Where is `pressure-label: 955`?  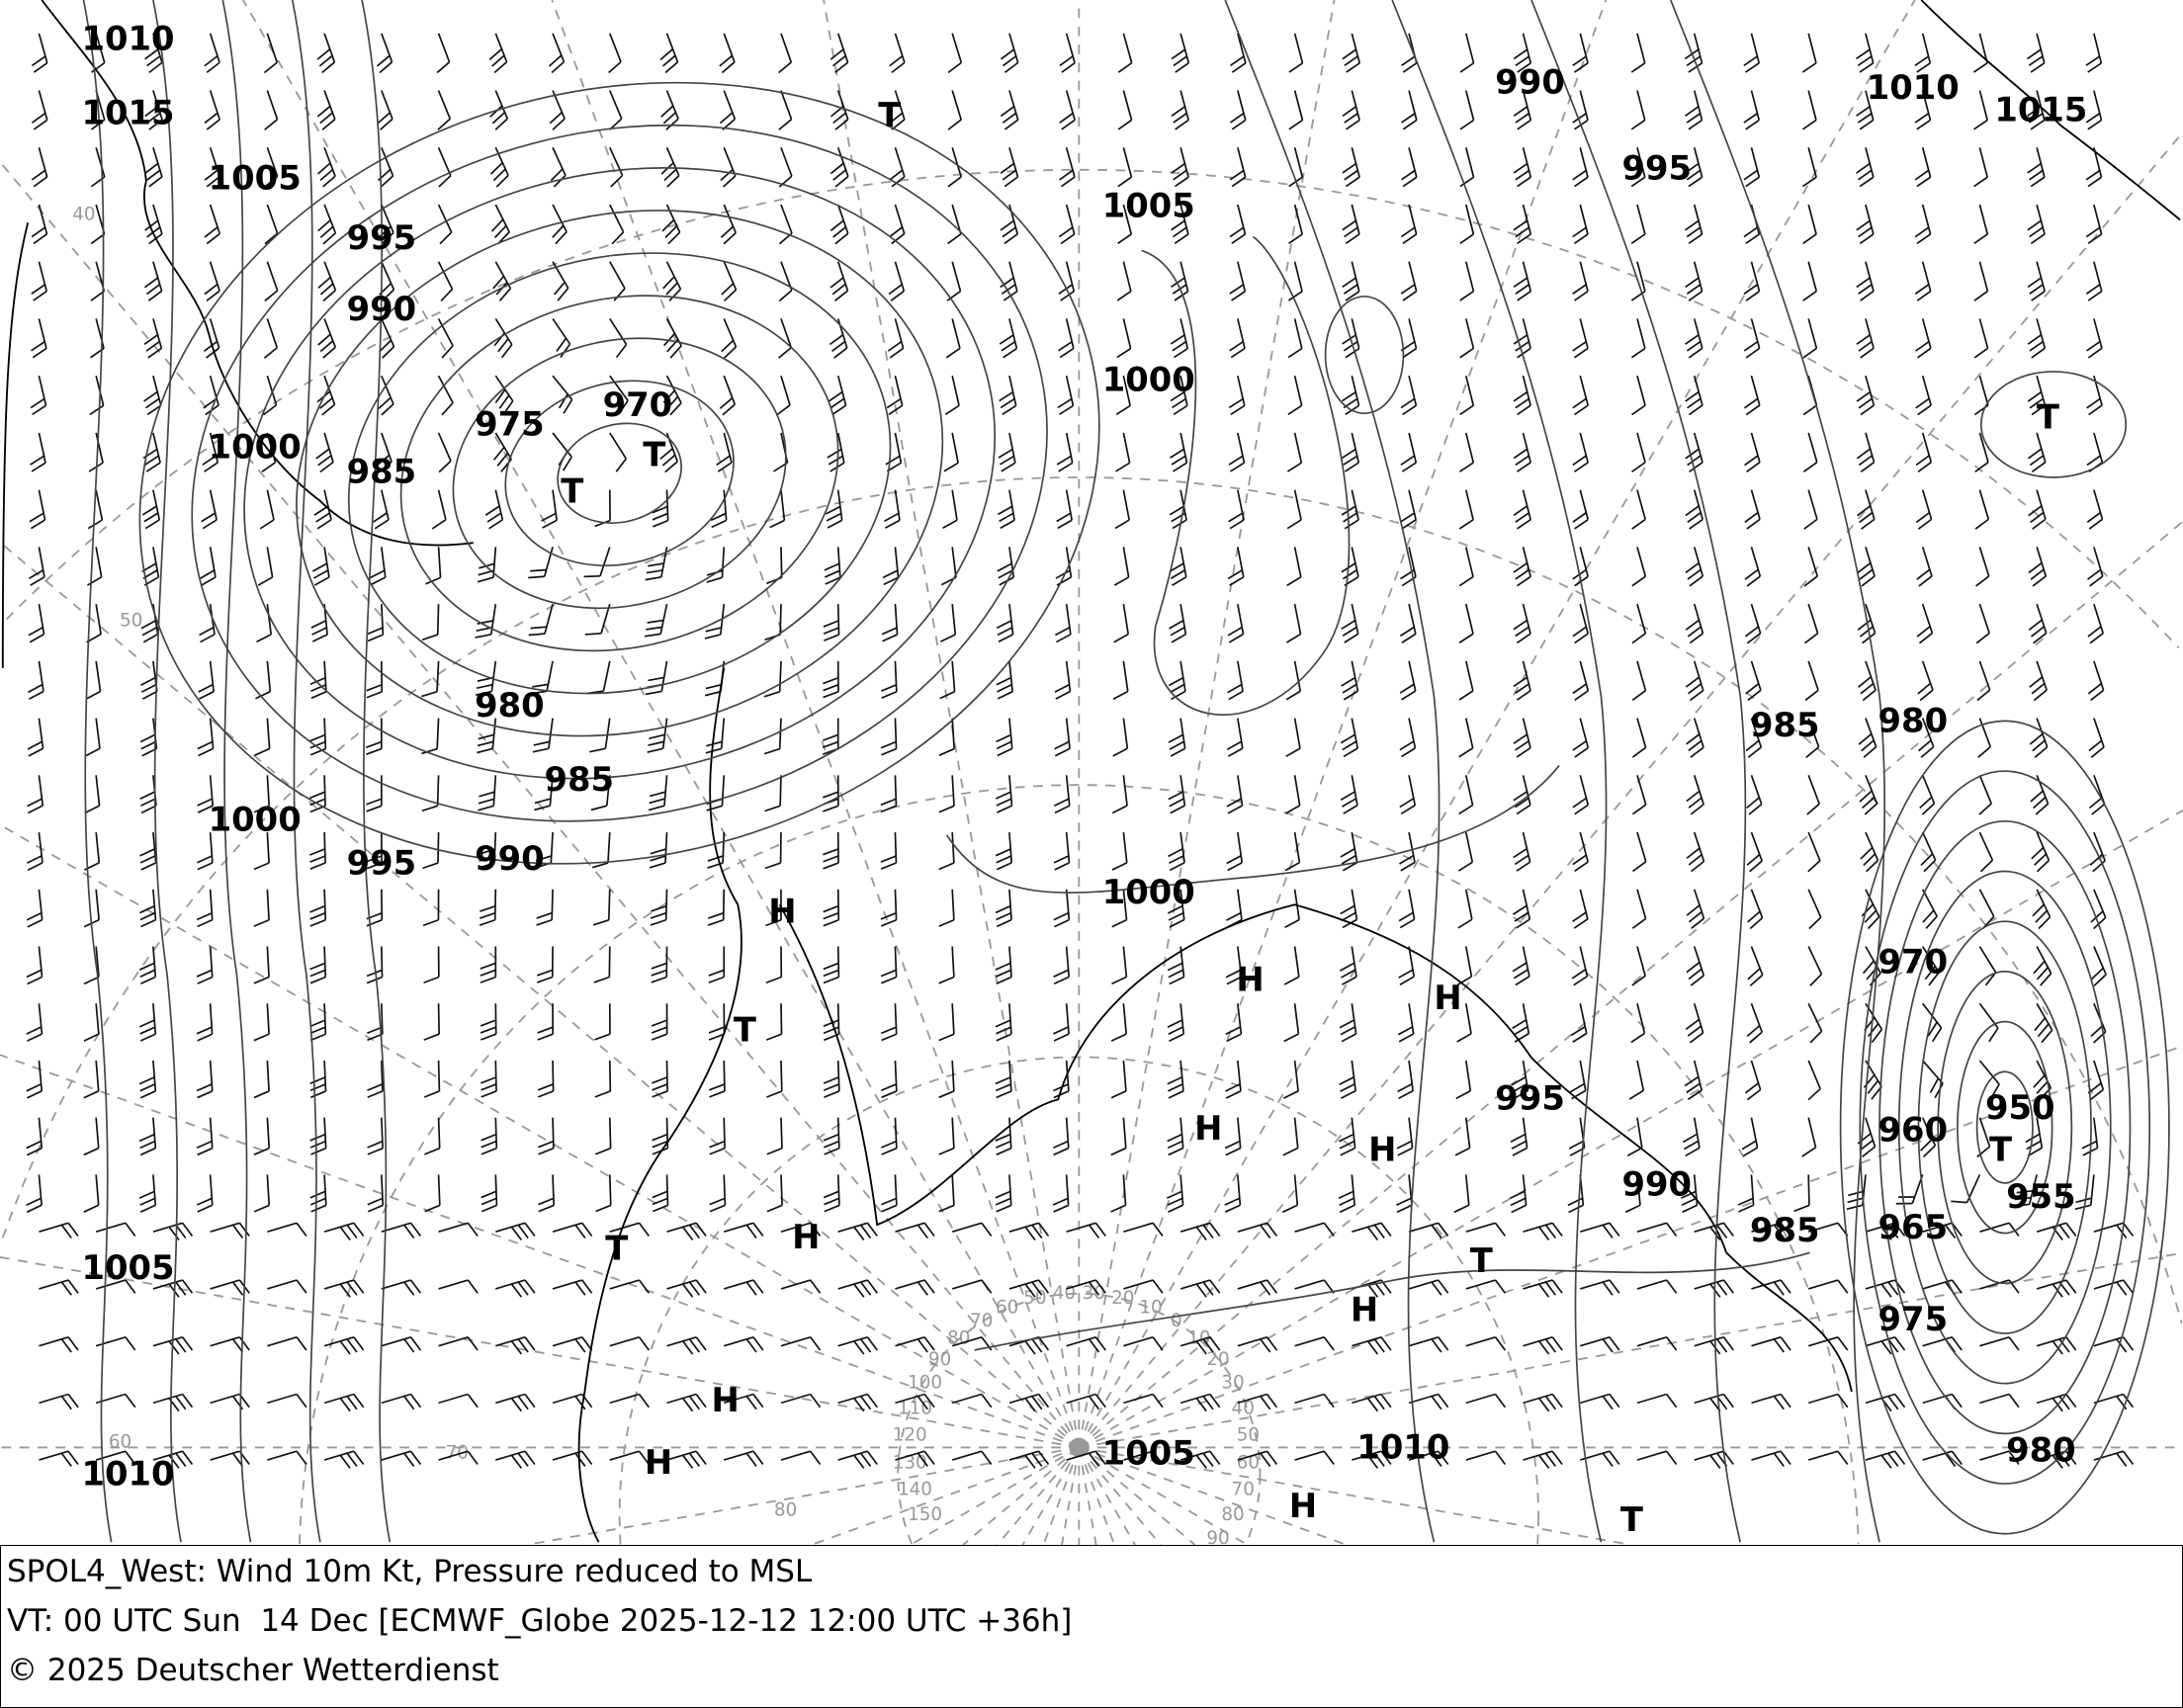
pressure-label: 955 is located at coordinates (2041, 1196).